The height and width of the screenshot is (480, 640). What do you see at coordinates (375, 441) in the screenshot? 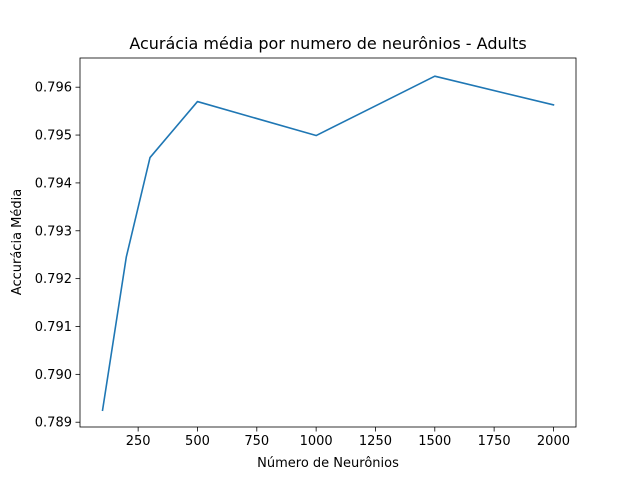
I see `x-tick-label: 1250` at bounding box center [375, 441].